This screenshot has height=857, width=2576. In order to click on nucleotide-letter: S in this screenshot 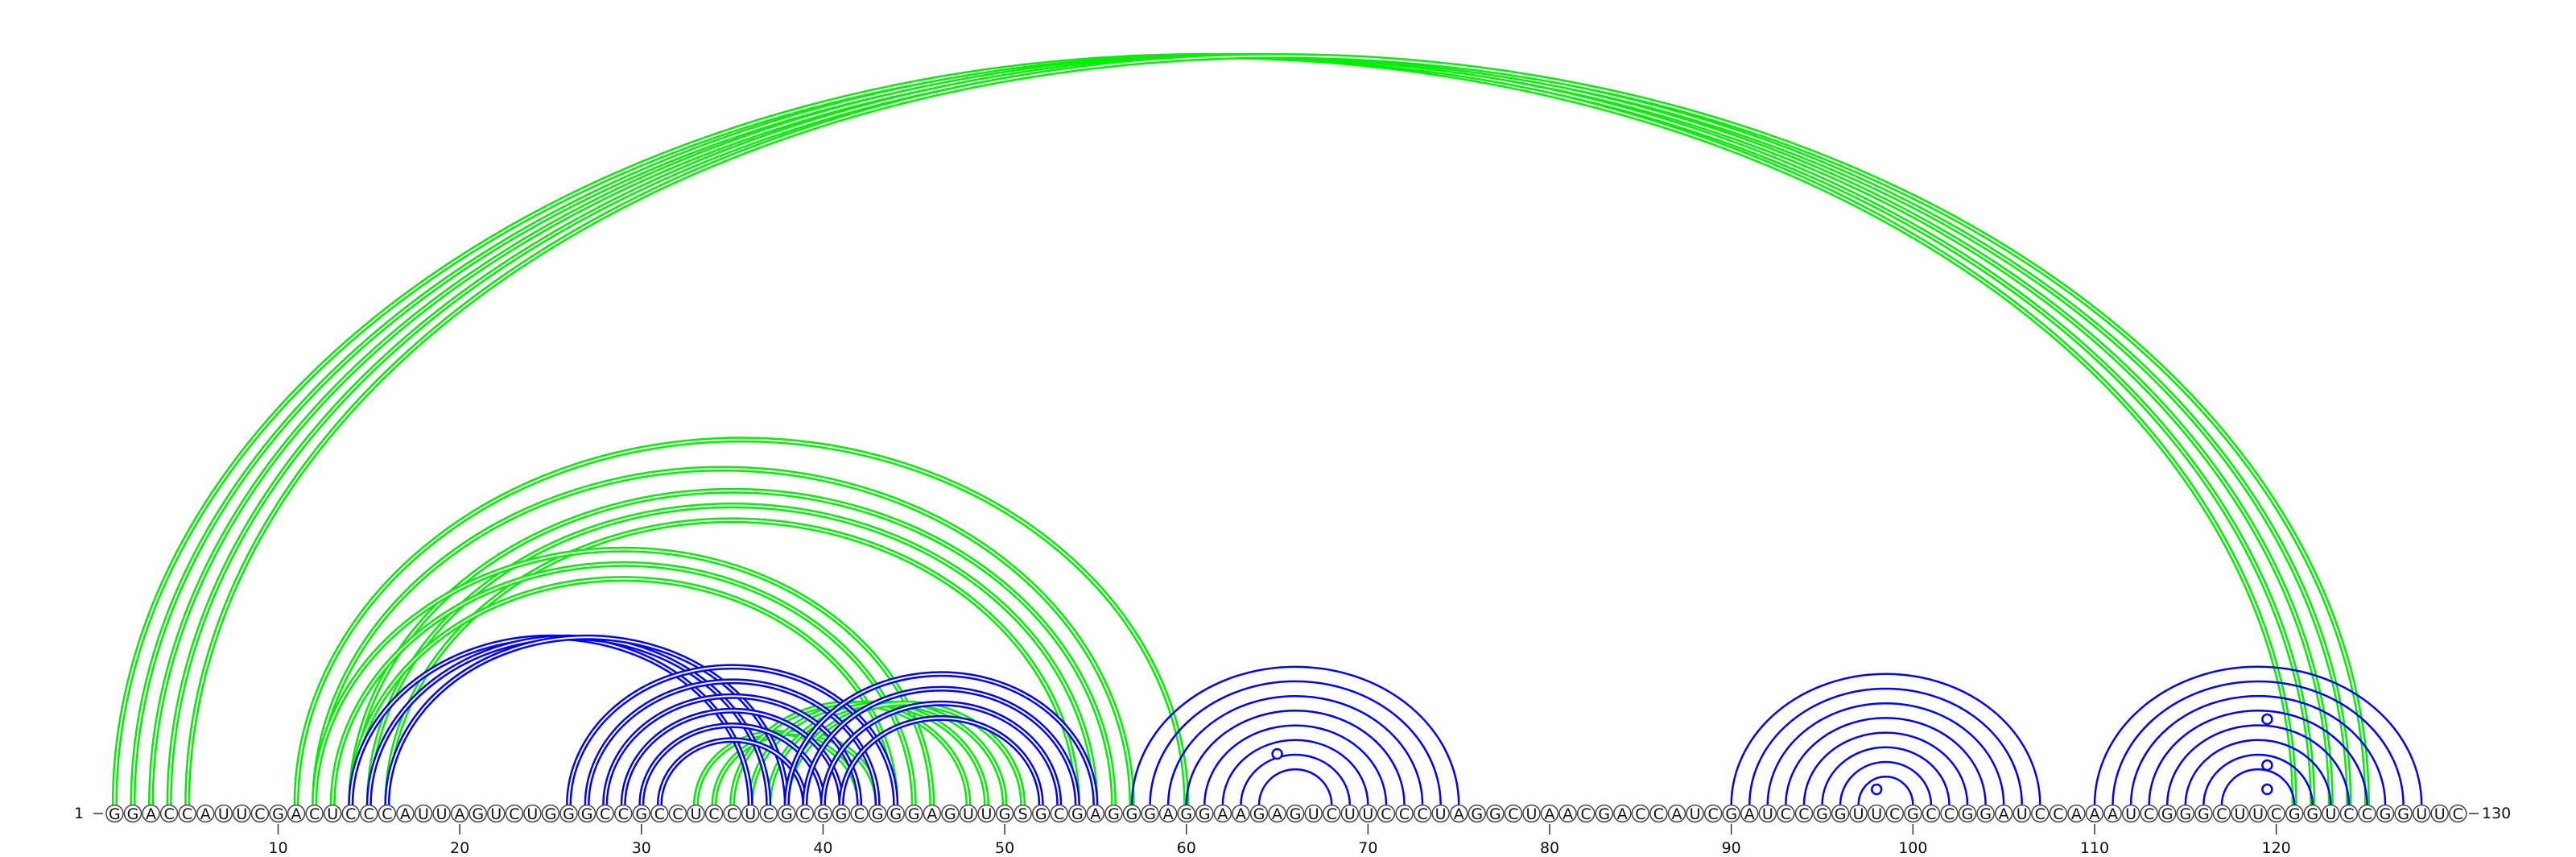, I will do `click(1023, 814)`.